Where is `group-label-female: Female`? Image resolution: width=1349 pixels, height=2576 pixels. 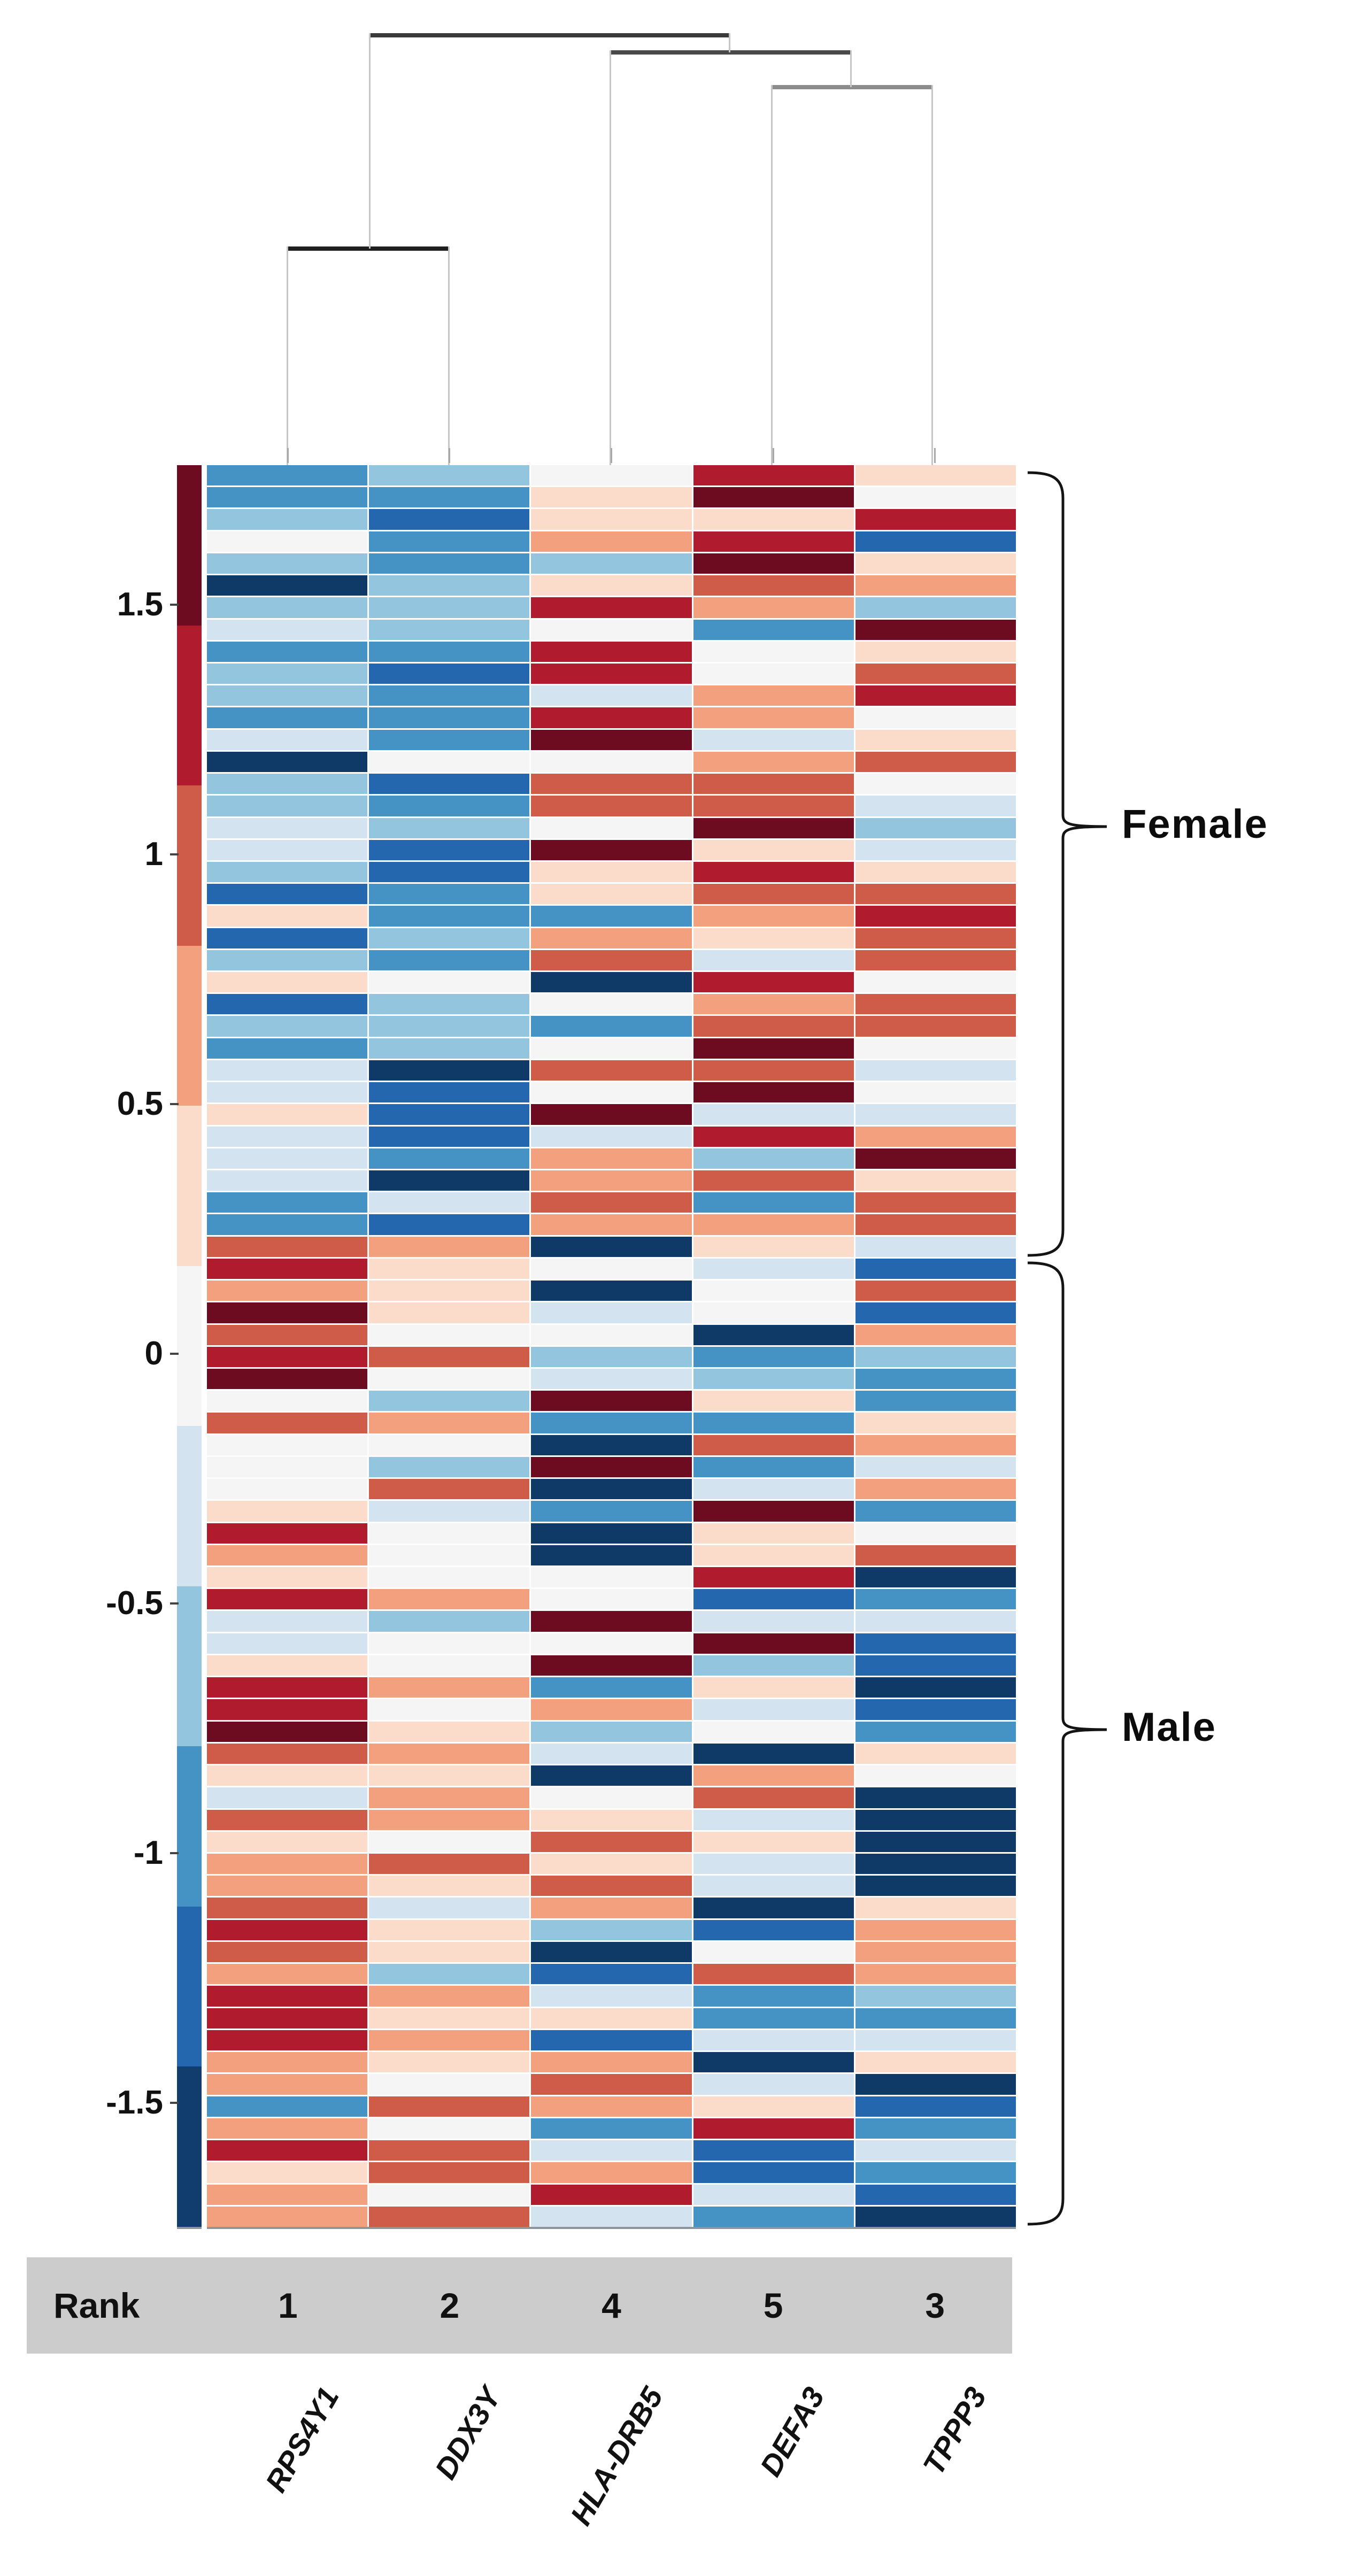 group-label-female: Female is located at coordinates (1195, 824).